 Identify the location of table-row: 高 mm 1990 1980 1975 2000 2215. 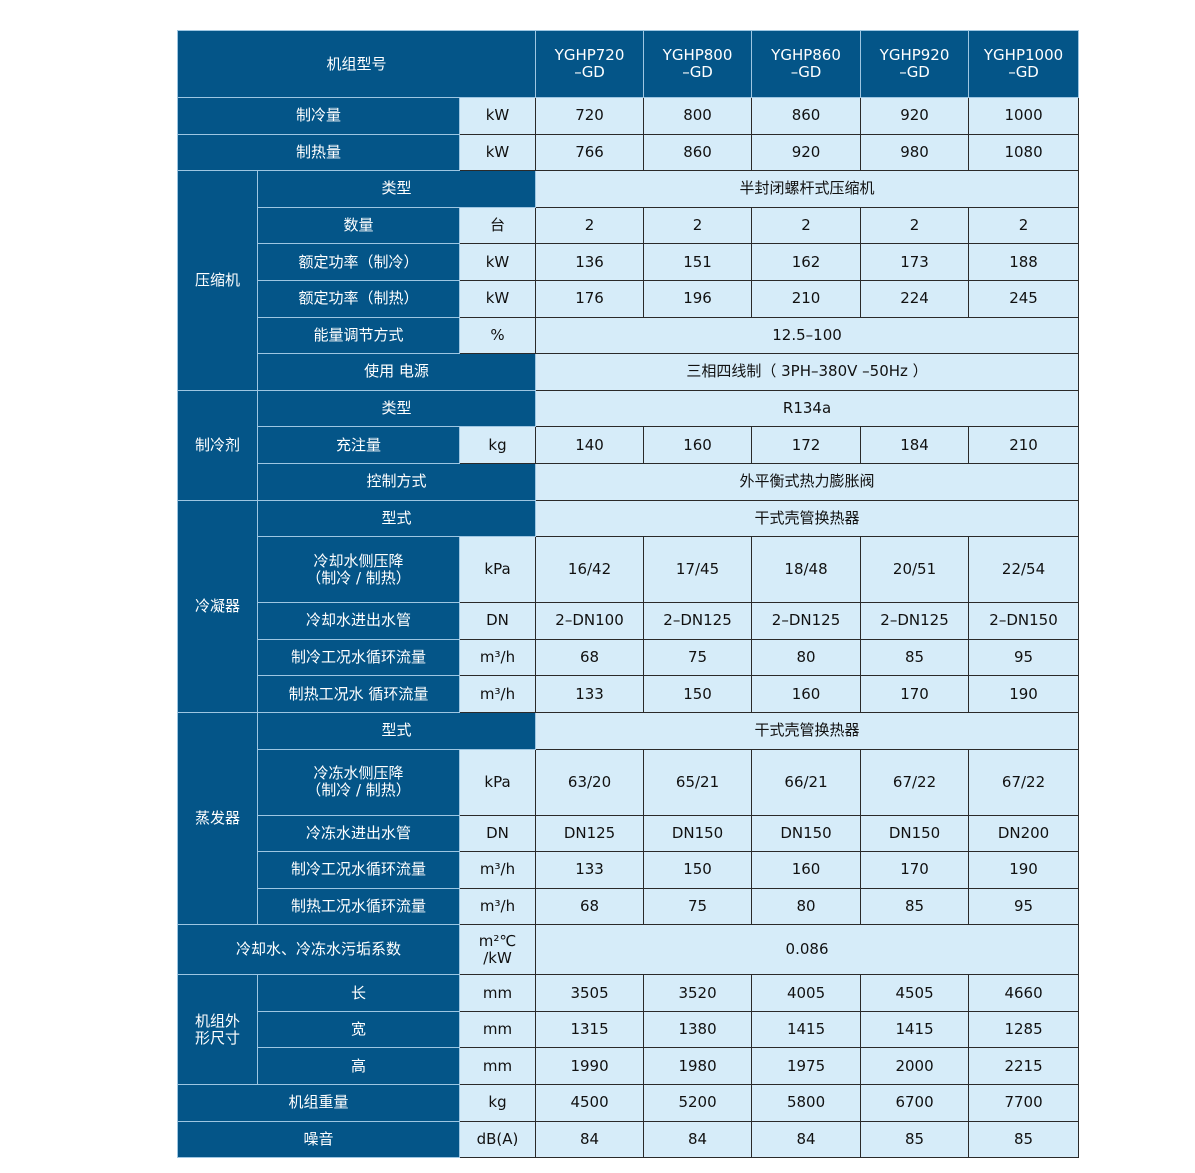
(629, 1066).